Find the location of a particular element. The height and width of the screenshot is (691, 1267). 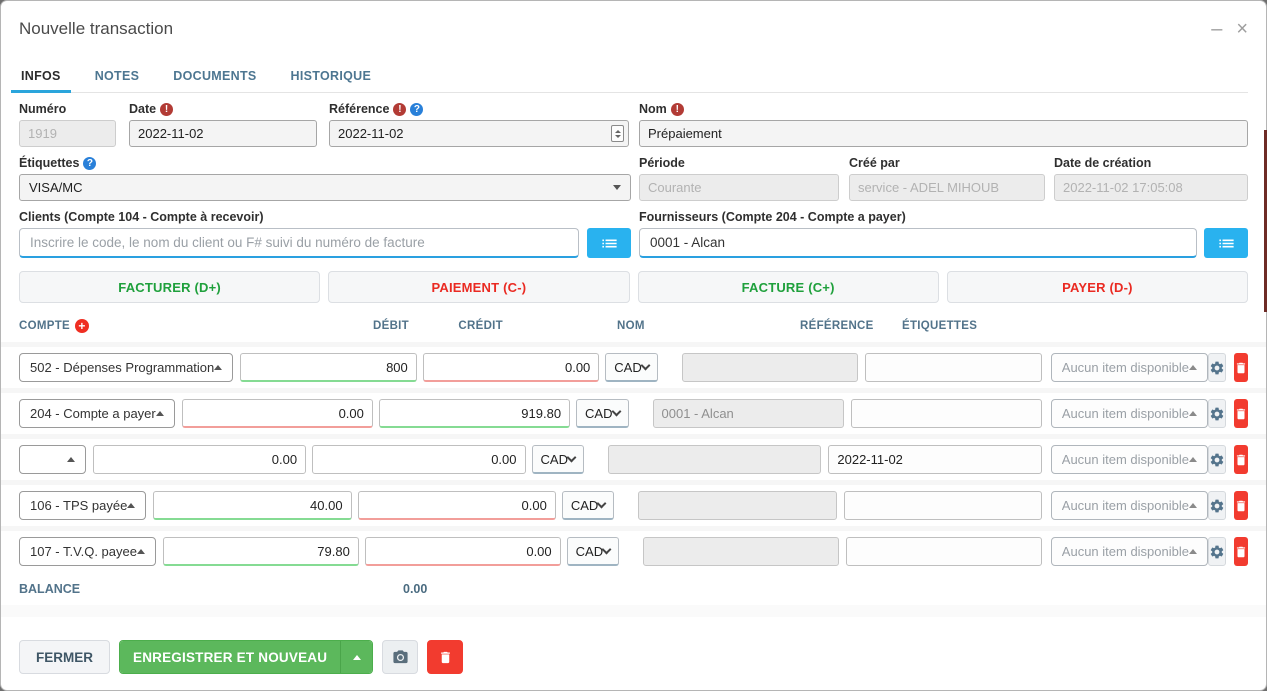

clients-search-input is located at coordinates (299, 243).